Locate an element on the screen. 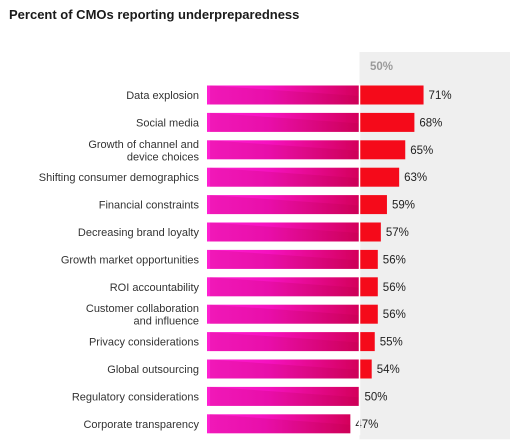 The height and width of the screenshot is (445, 510). value-label: 65% is located at coordinates (421, 151).